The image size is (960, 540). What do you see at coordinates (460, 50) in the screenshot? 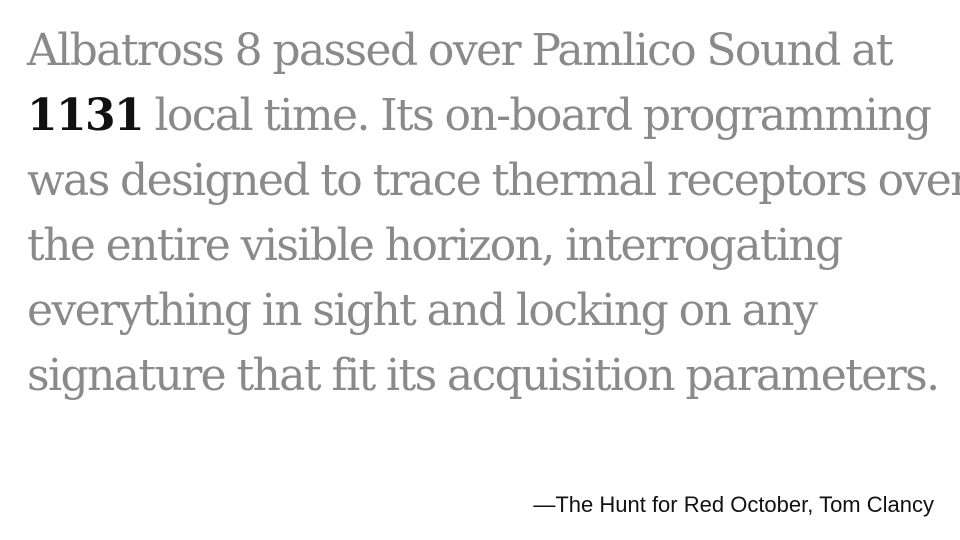
I see `quote-line-1: Albatross 8 passed over Pamlico Sound at` at bounding box center [460, 50].